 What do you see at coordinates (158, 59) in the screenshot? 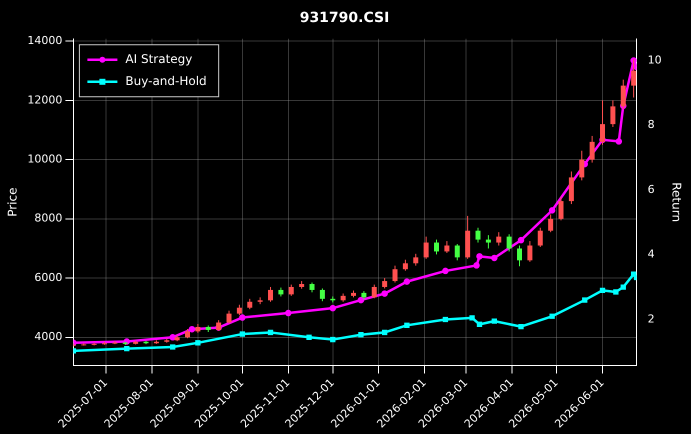
I see `legend-label: AI Strategy` at bounding box center [158, 59].